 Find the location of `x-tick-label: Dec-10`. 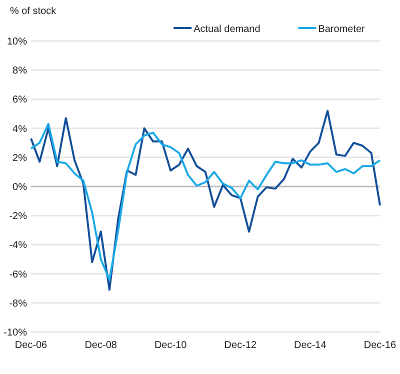

x-tick-label: Dec-10 is located at coordinates (171, 345).